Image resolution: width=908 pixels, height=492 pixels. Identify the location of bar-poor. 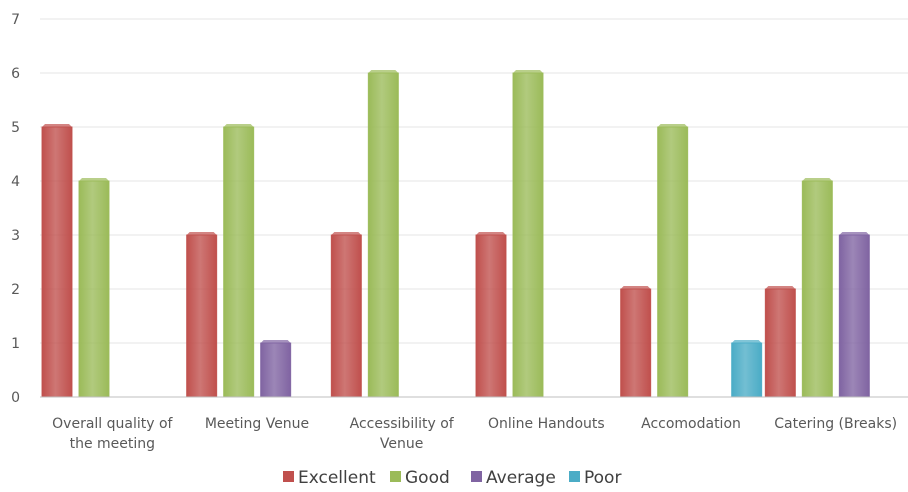
(747, 369).